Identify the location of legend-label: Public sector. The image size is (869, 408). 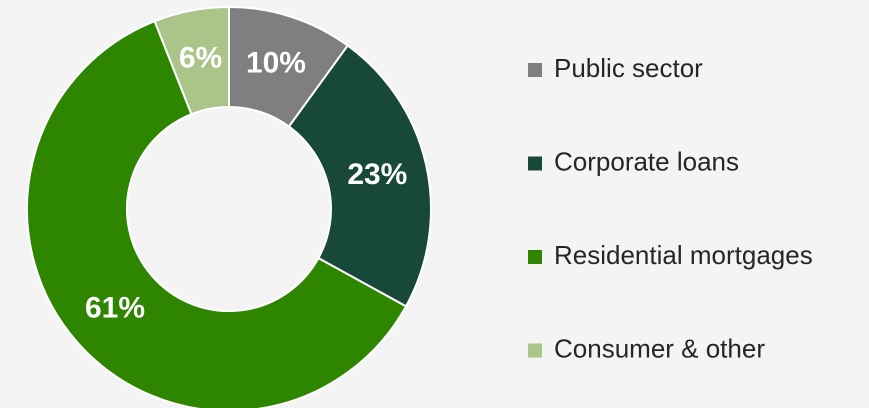
(628, 68).